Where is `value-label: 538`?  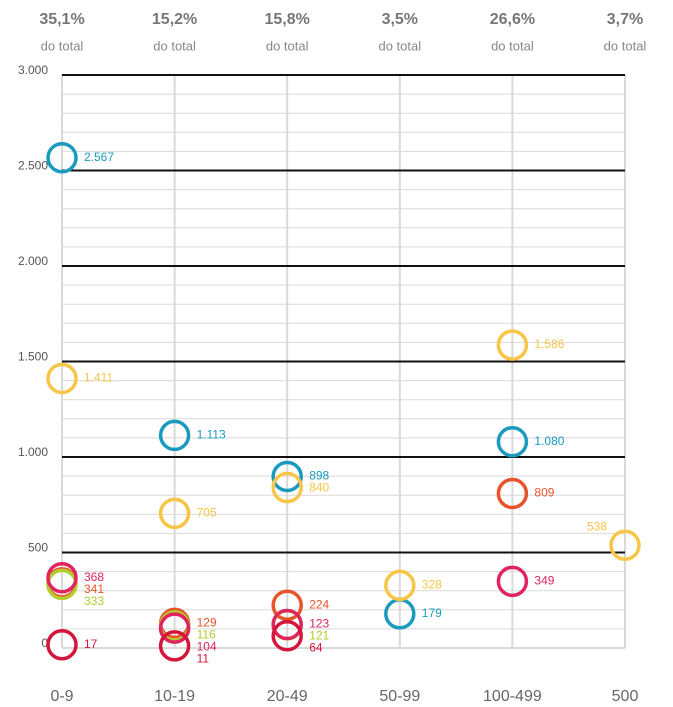
value-label: 538 is located at coordinates (597, 526).